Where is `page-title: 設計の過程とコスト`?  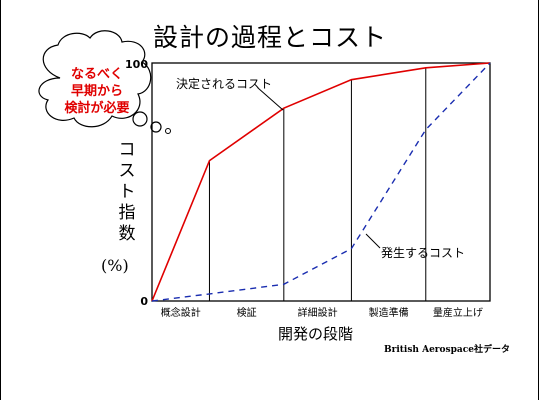 page-title: 設計の過程とコスト is located at coordinates (269, 37).